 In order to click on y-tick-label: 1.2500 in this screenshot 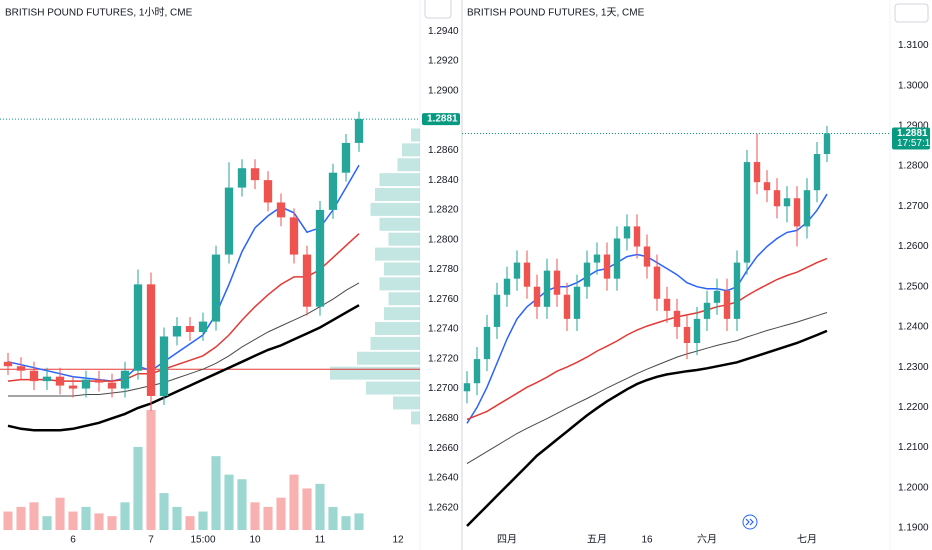, I will do `click(913, 286)`.